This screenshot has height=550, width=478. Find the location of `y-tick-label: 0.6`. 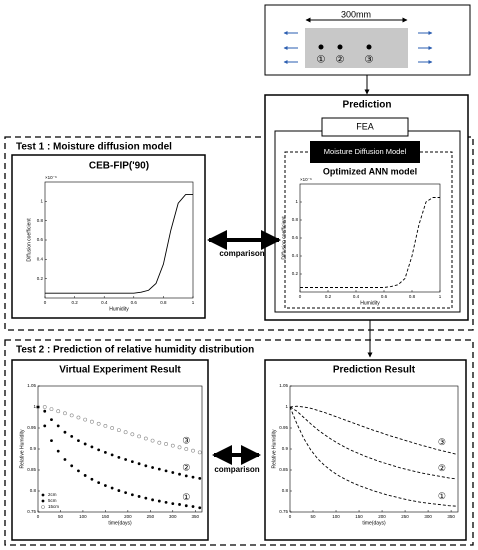

y-tick-label: 0.6 is located at coordinates (40, 239).